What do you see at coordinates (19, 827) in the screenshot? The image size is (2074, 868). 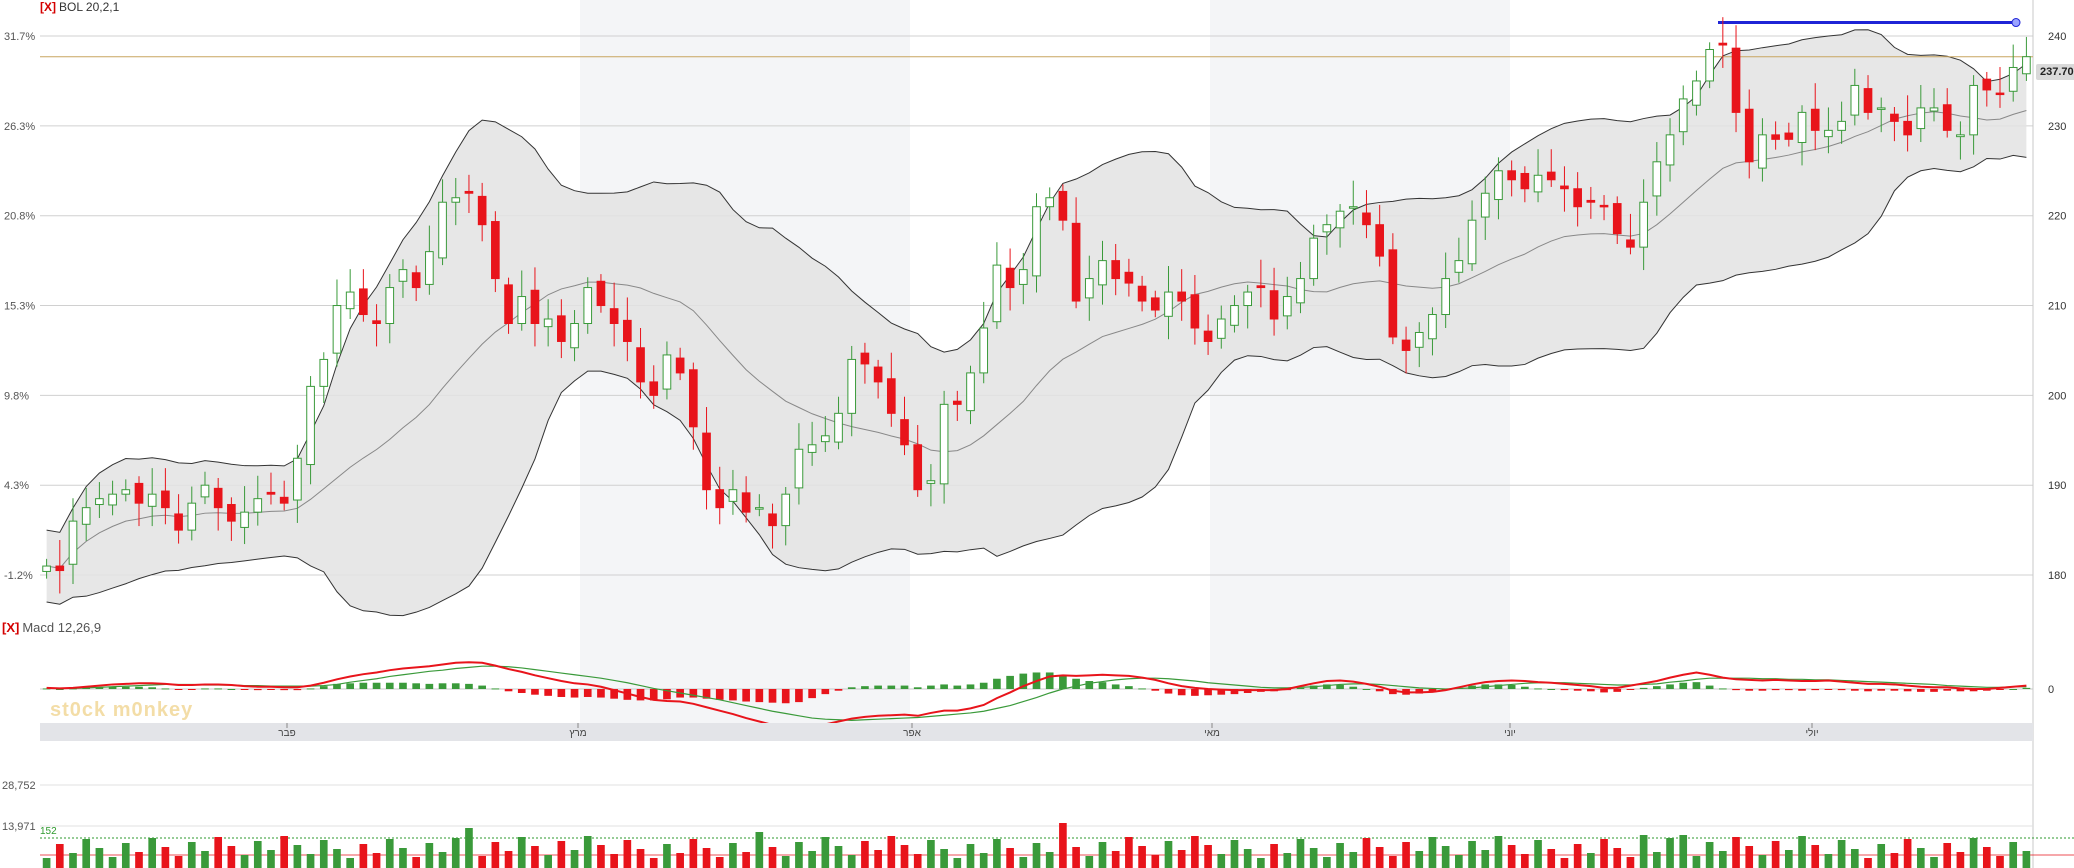 I see `volume-axis-tick: 13,971` at bounding box center [19, 827].